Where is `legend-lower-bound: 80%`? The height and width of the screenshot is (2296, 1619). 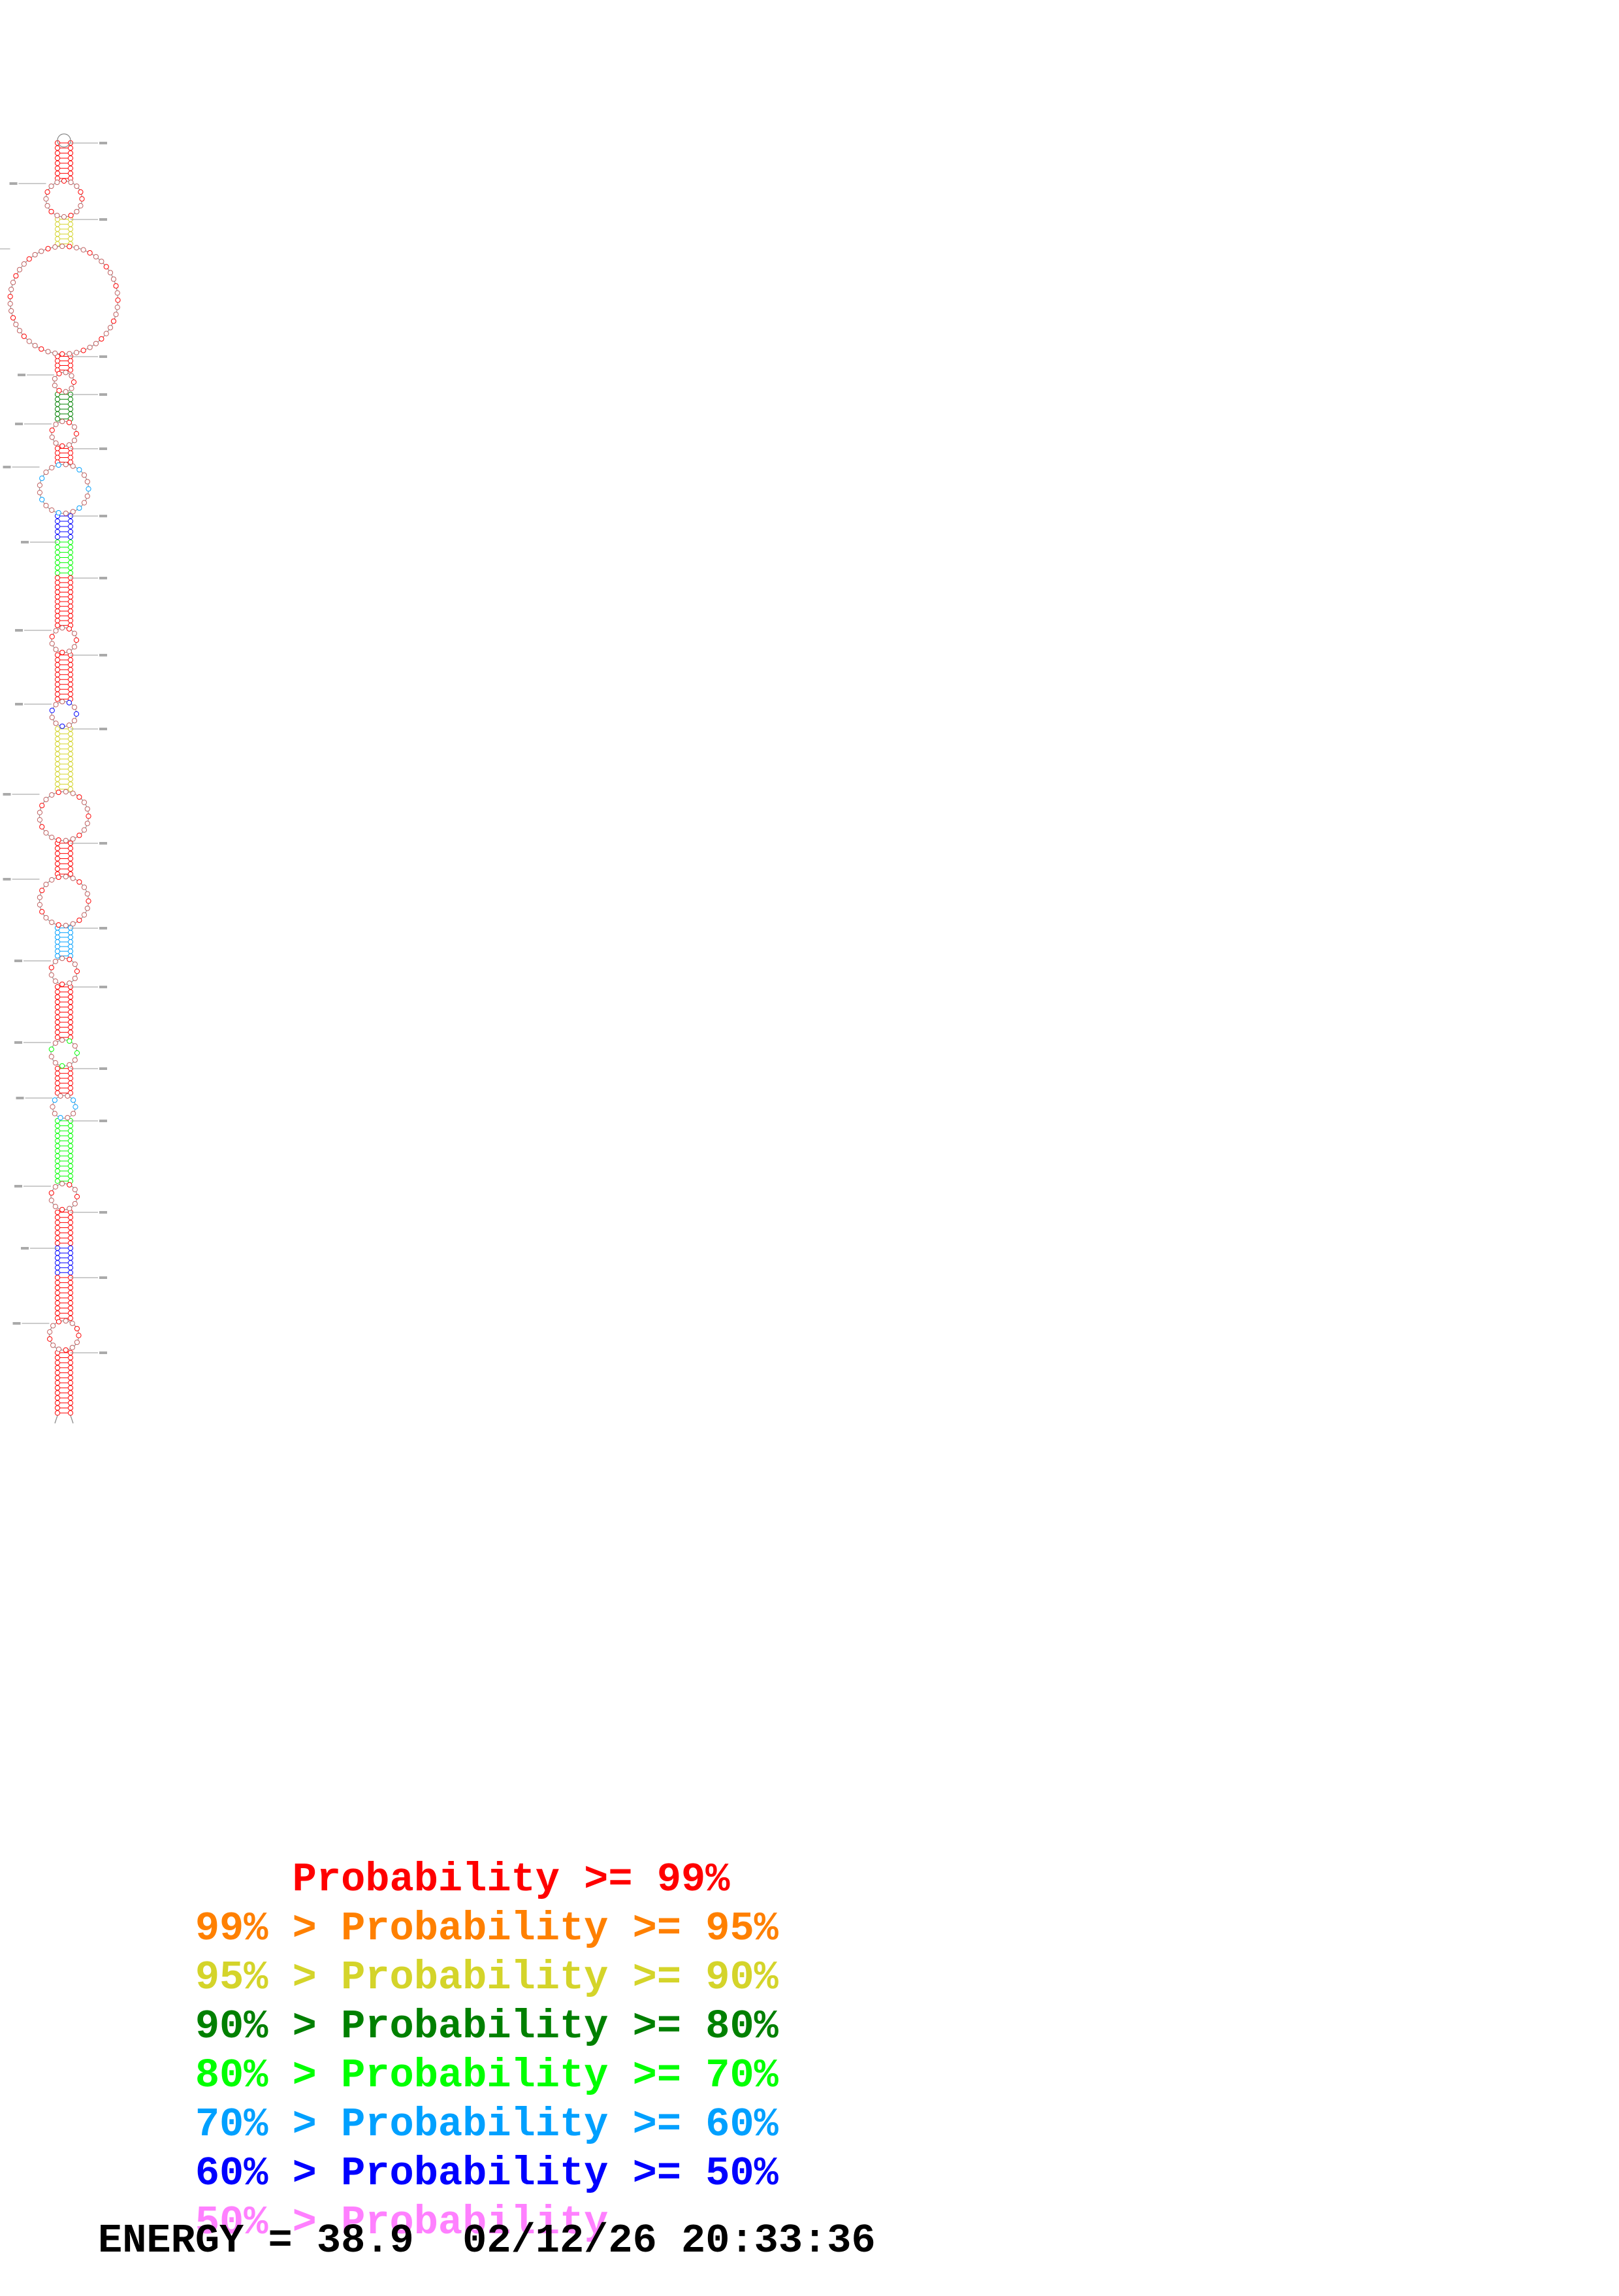
legend-lower-bound: 80% is located at coordinates (231, 2075).